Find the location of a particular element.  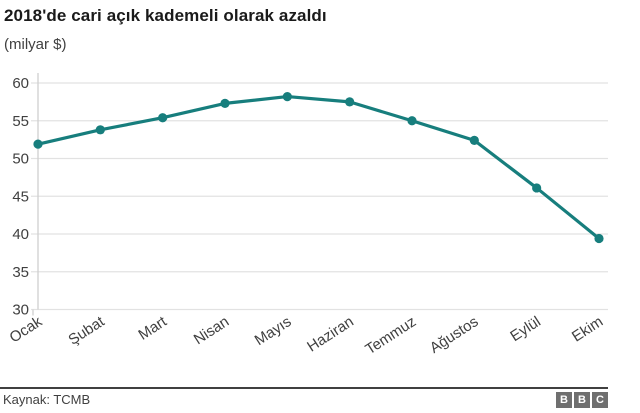

x-tick-label: Eylül is located at coordinates (525, 329).